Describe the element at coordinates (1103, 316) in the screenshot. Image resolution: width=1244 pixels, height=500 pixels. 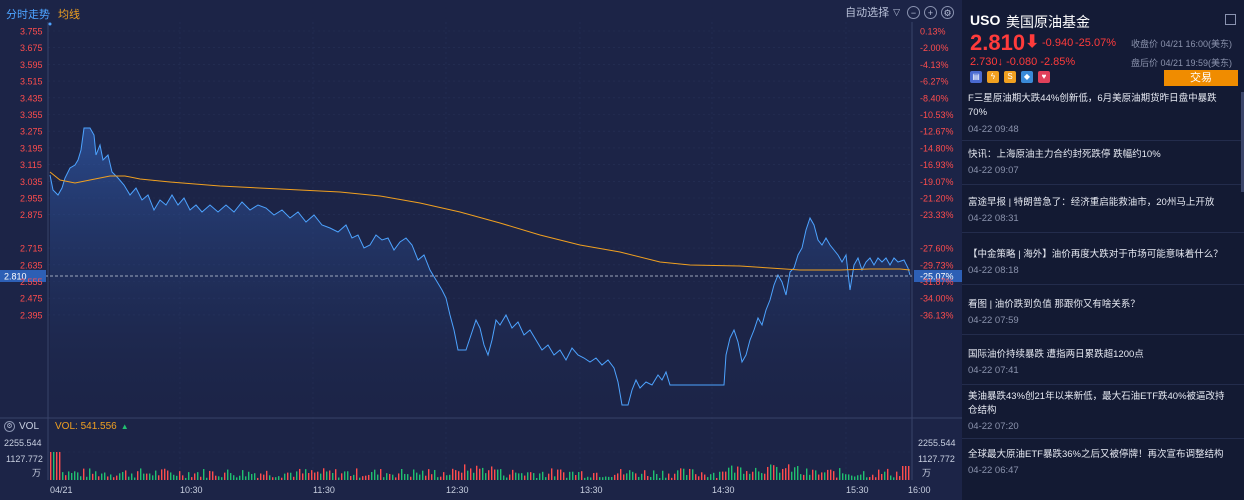
I see `news-item: 看图 | 油价跌到负值 那跟你又有啥关系？ 04-22 07:59` at that location.